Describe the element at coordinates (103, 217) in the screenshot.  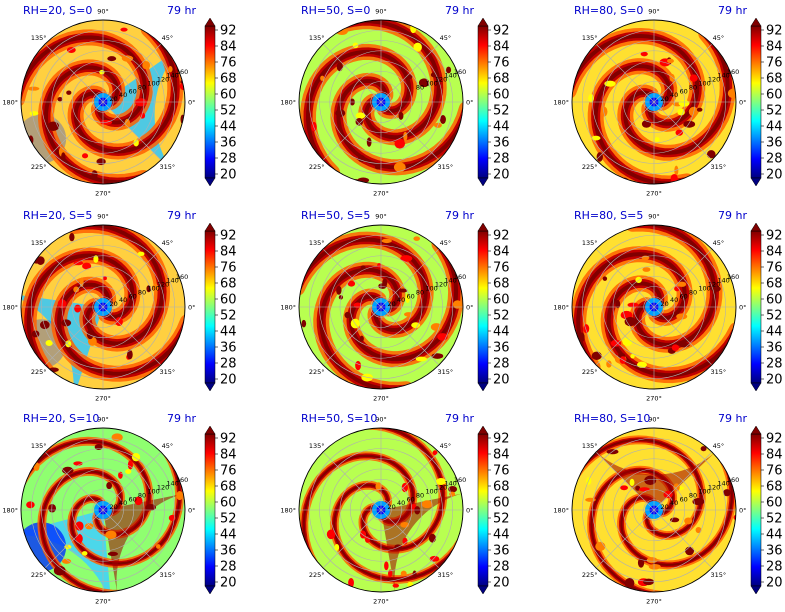
I see `angle-tick-label: 90°` at that location.